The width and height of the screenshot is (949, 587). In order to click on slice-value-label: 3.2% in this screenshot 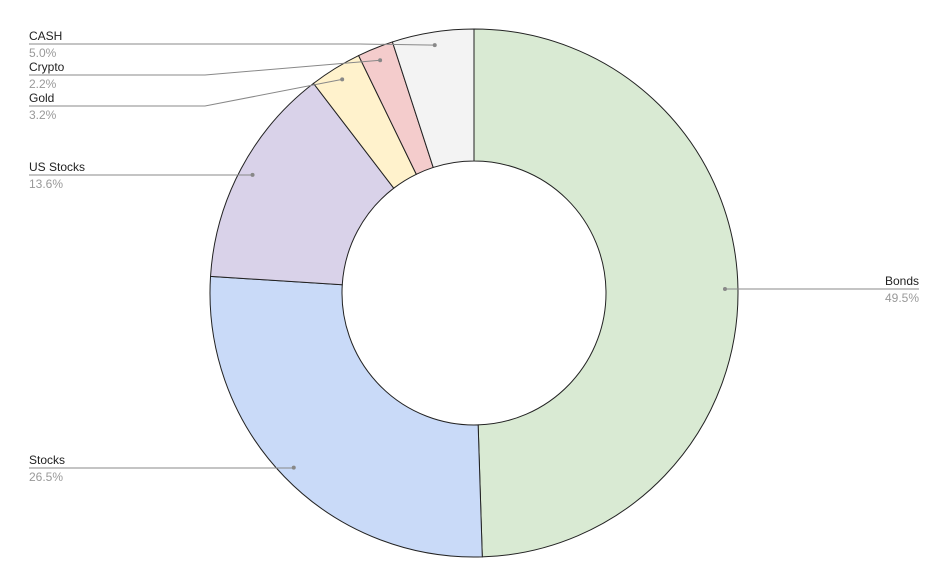, I will do `click(43, 115)`.